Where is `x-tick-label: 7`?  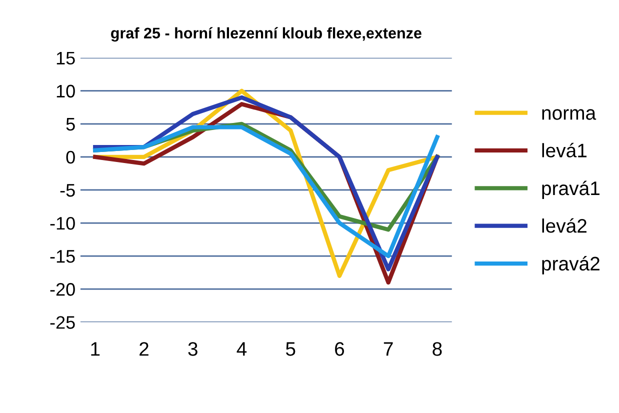
x-tick-label: 7 is located at coordinates (388, 349).